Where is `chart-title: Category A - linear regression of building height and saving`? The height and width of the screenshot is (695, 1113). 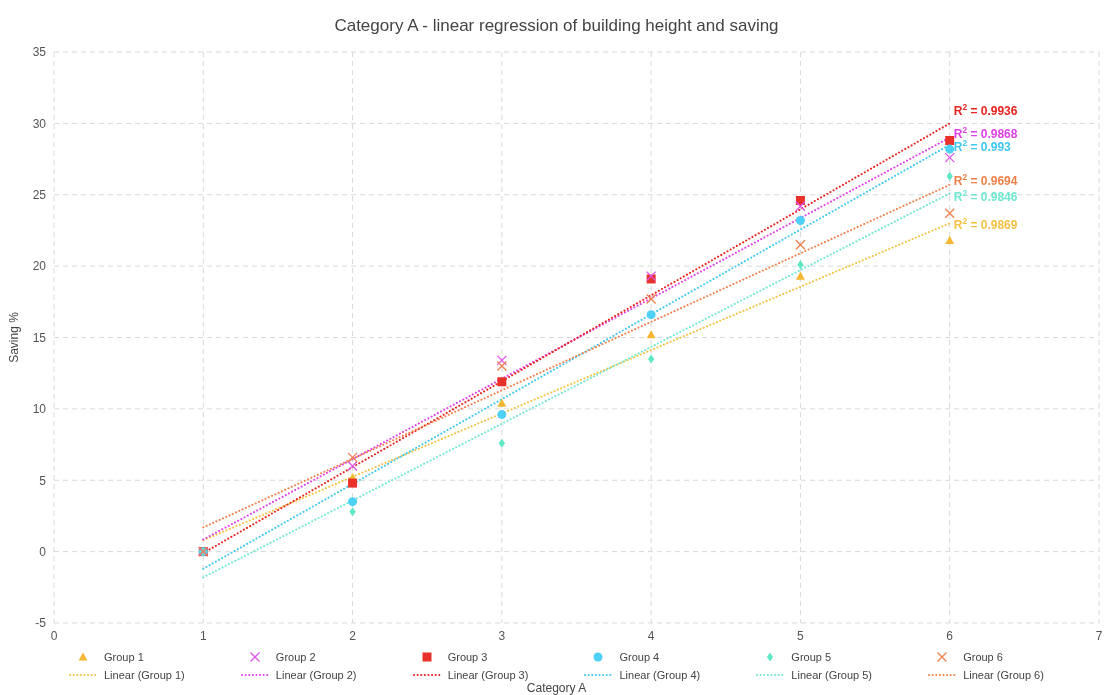
chart-title: Category A - linear regression of building height and saving is located at coordinates (556, 26).